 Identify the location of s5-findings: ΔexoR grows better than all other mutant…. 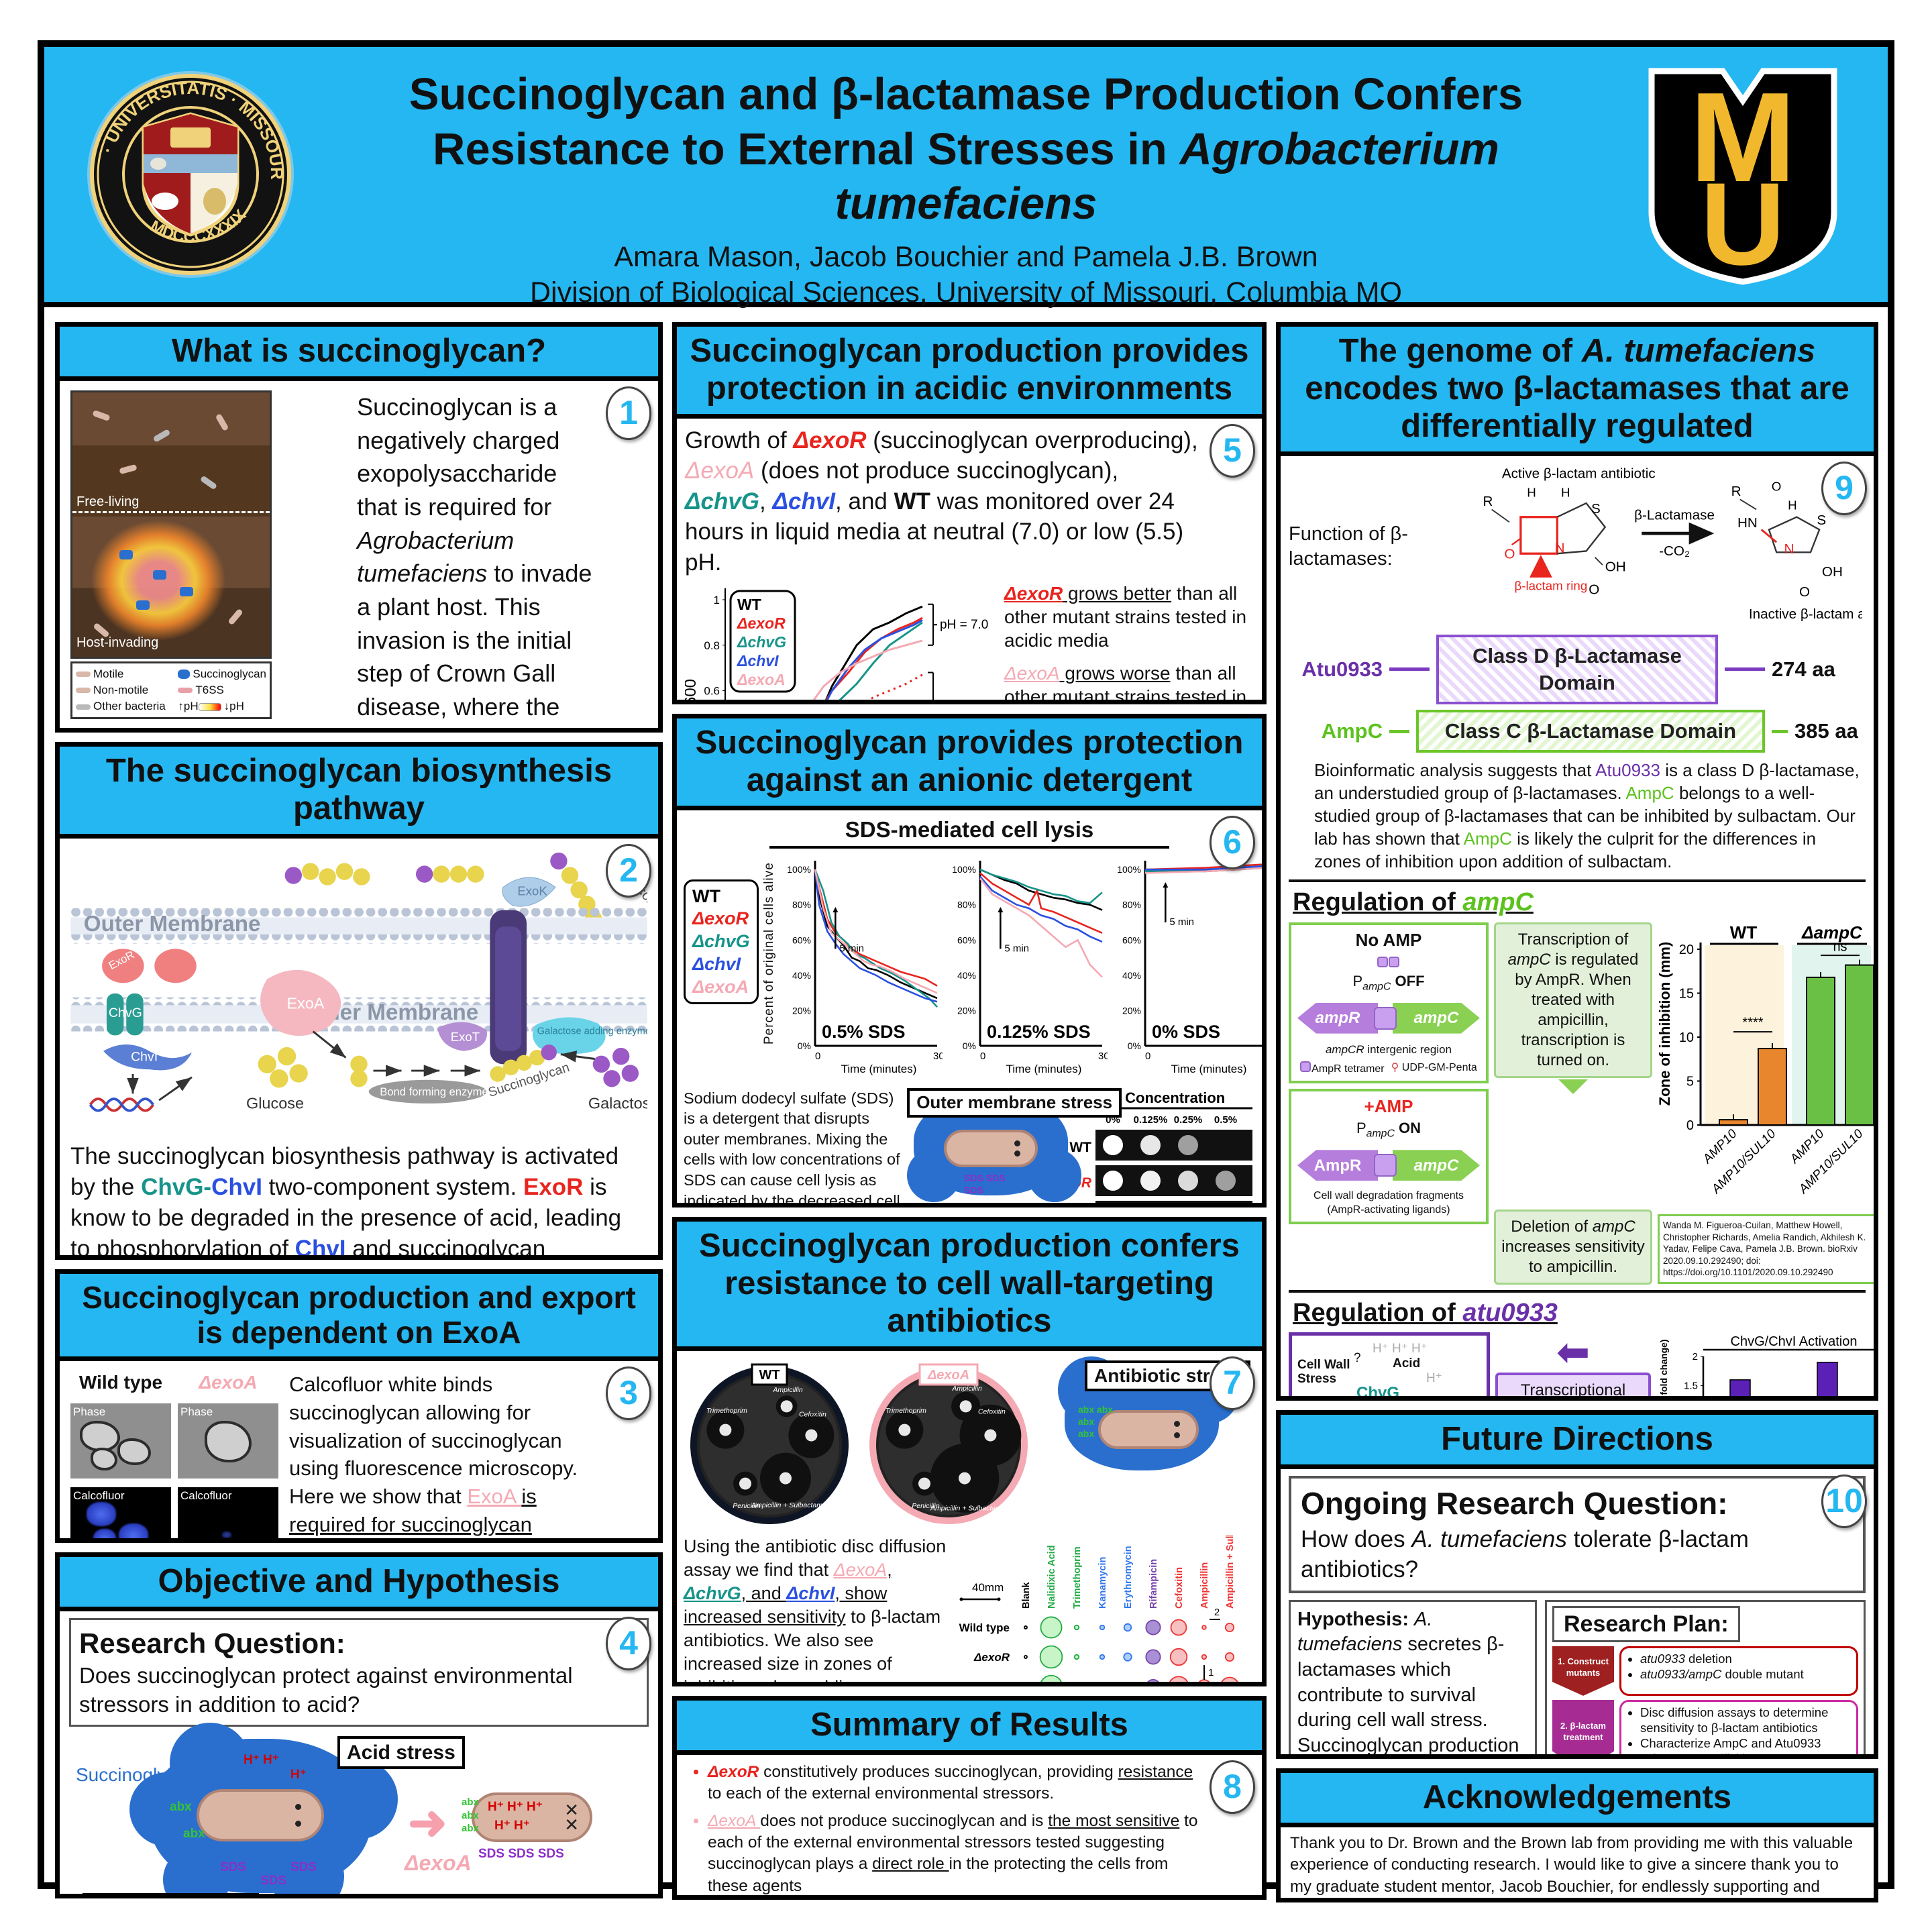
(1129, 641).